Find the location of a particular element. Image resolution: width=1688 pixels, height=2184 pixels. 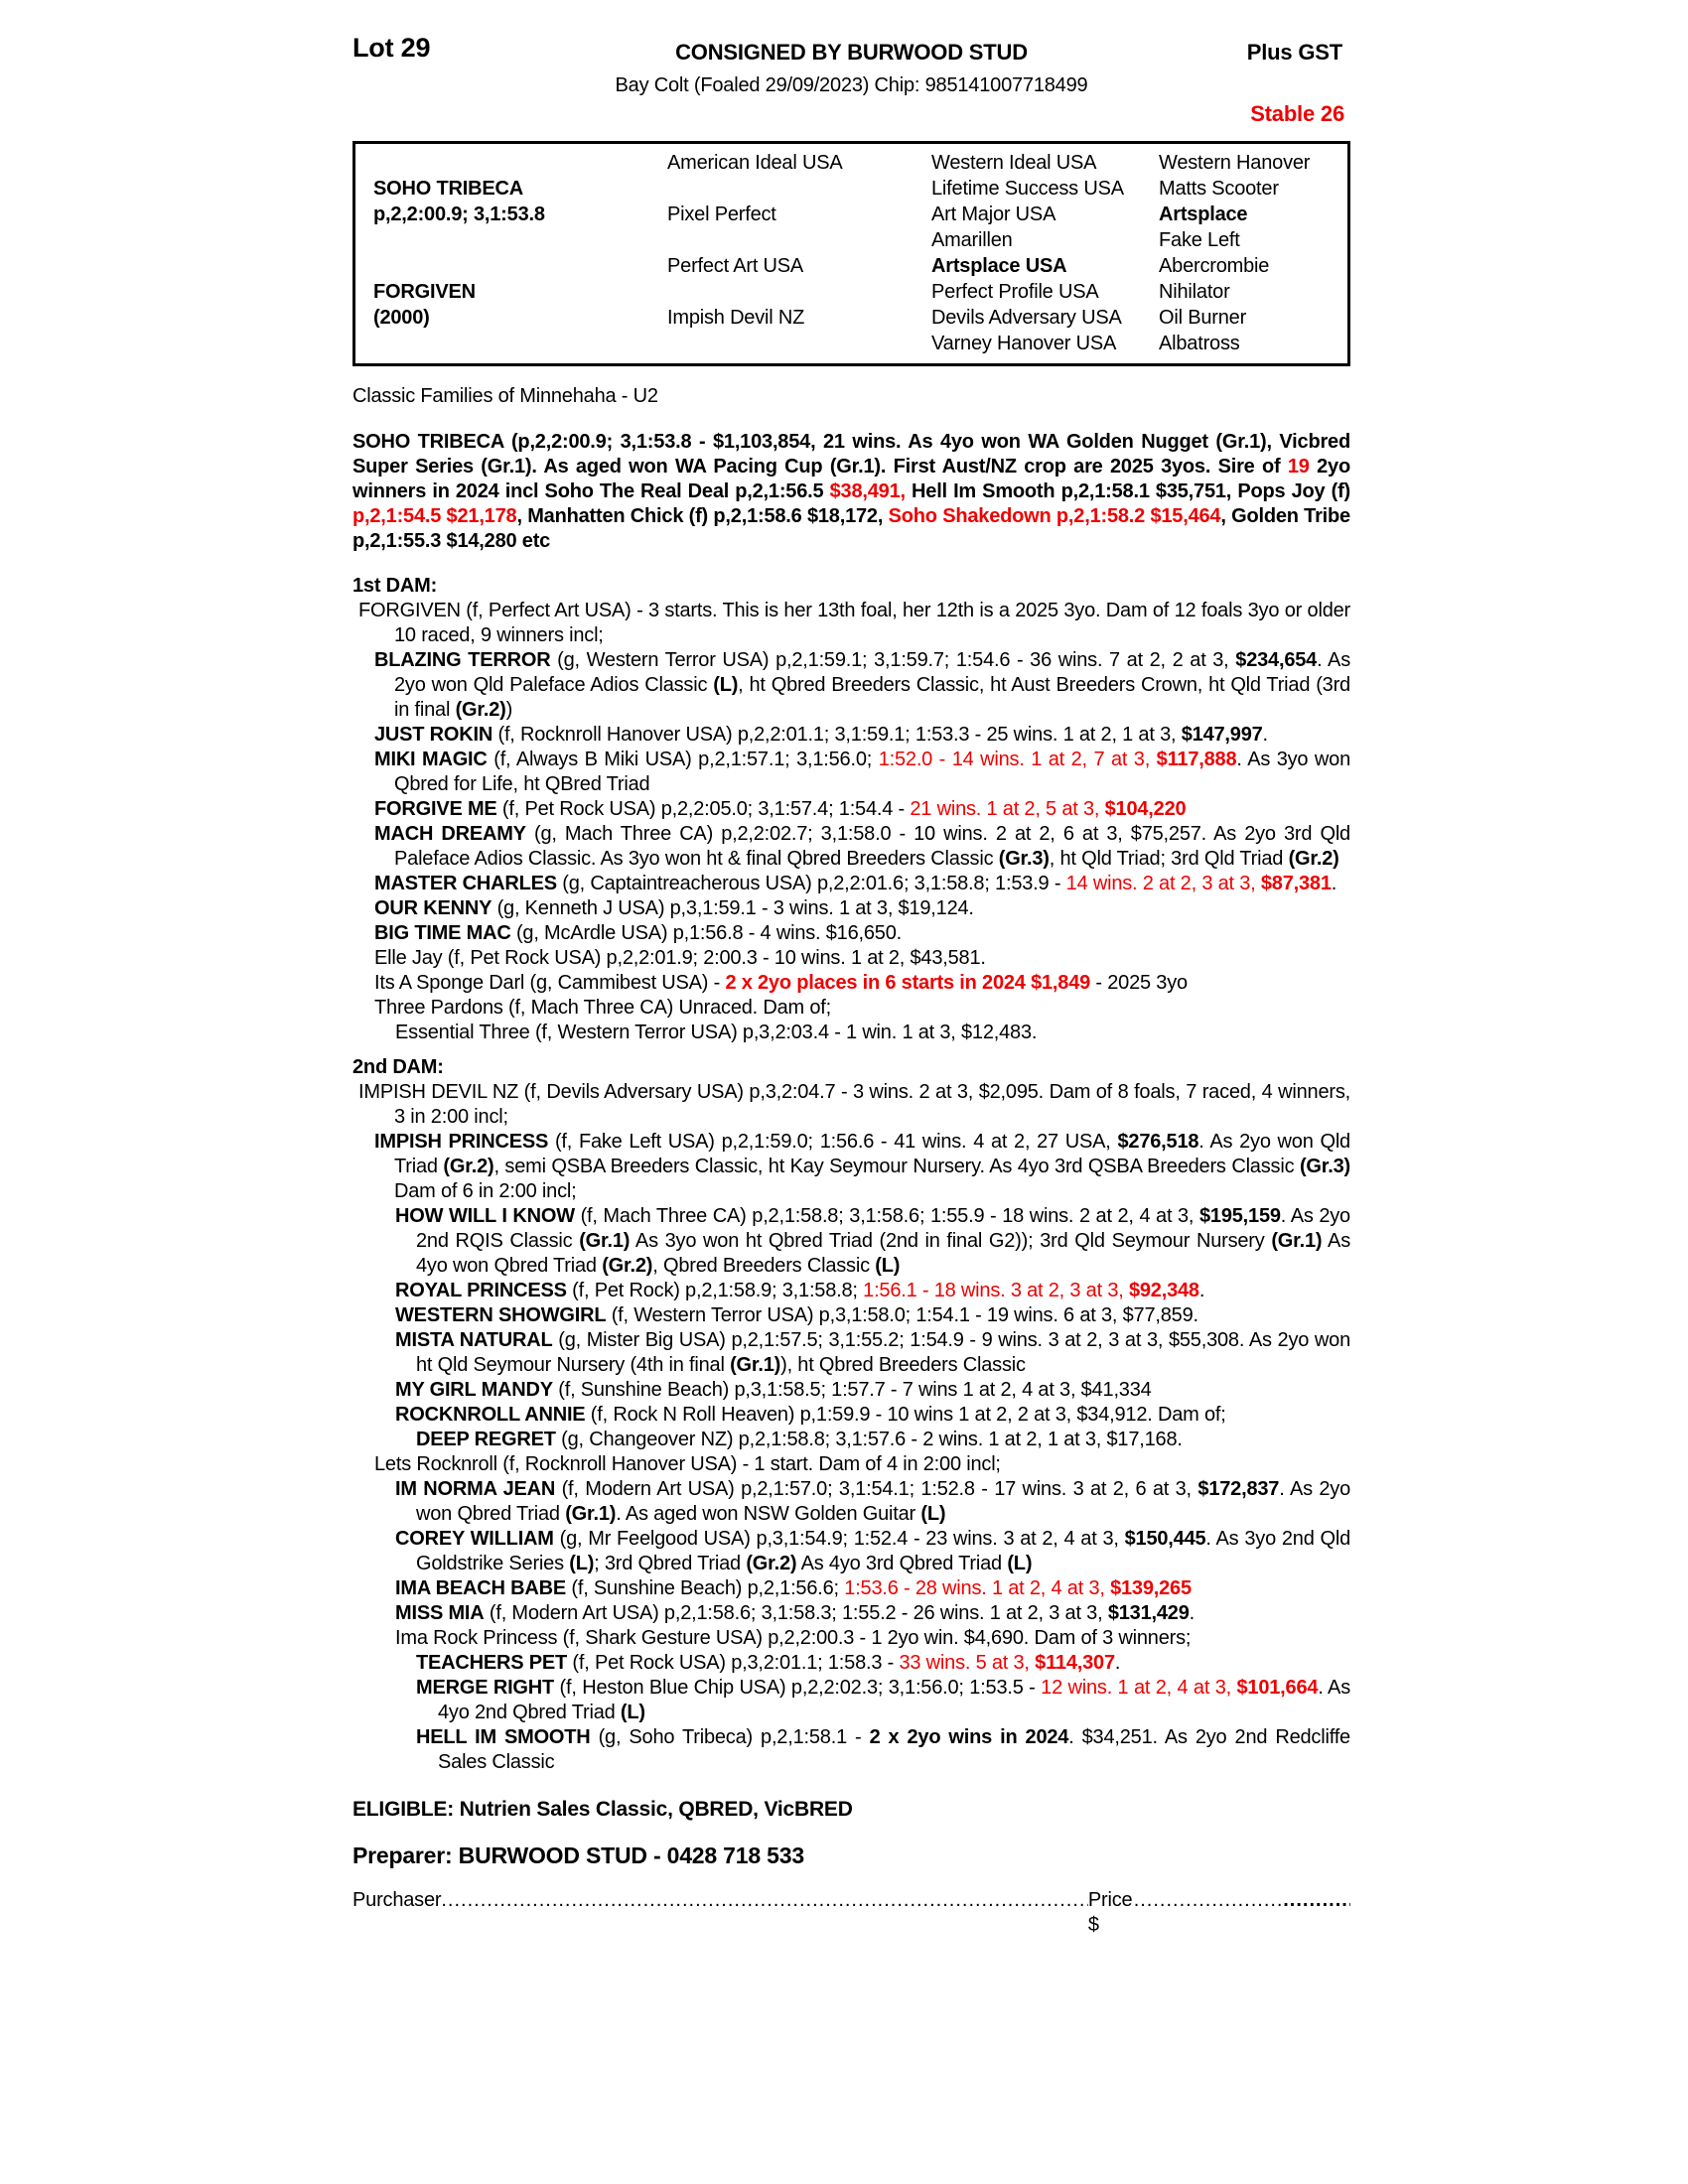

text-segment: . As 2yo won Qbred Triad is located at coordinates (883, 1501).